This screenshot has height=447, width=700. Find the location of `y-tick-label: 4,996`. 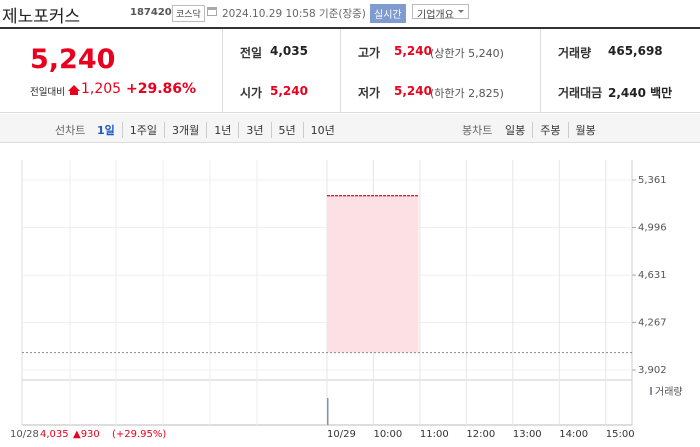

y-tick-label: 4,996 is located at coordinates (652, 228).